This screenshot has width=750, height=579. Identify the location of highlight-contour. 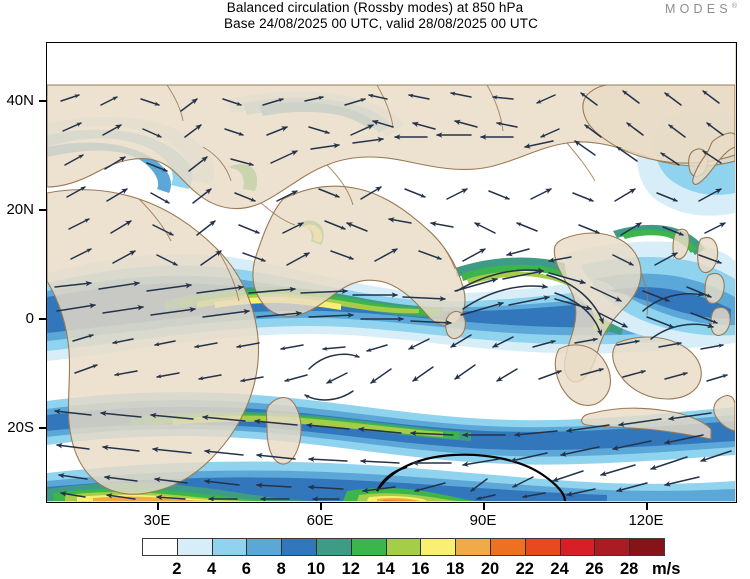
(471, 477).